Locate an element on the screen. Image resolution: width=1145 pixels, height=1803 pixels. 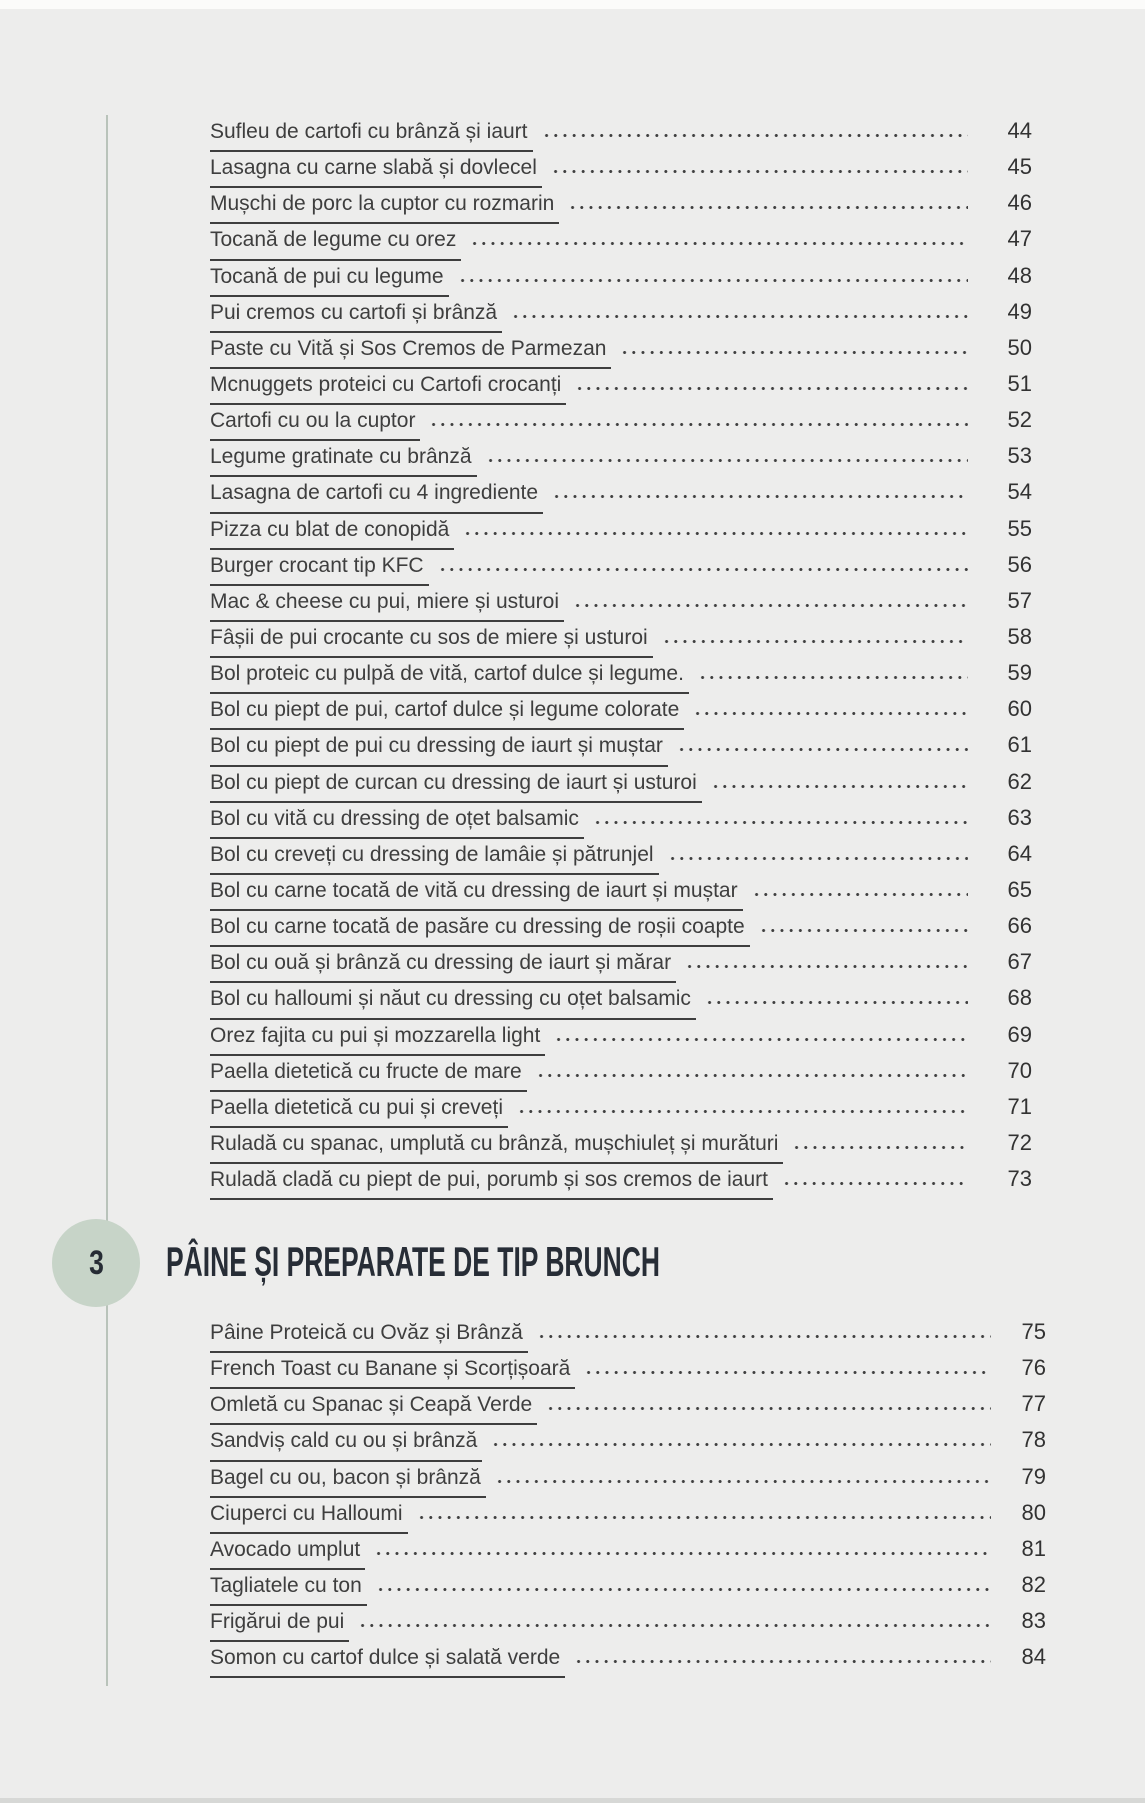
toc-entry-title: Bol cu vită cu dressing de oțet balsamic is located at coordinates (397, 820).